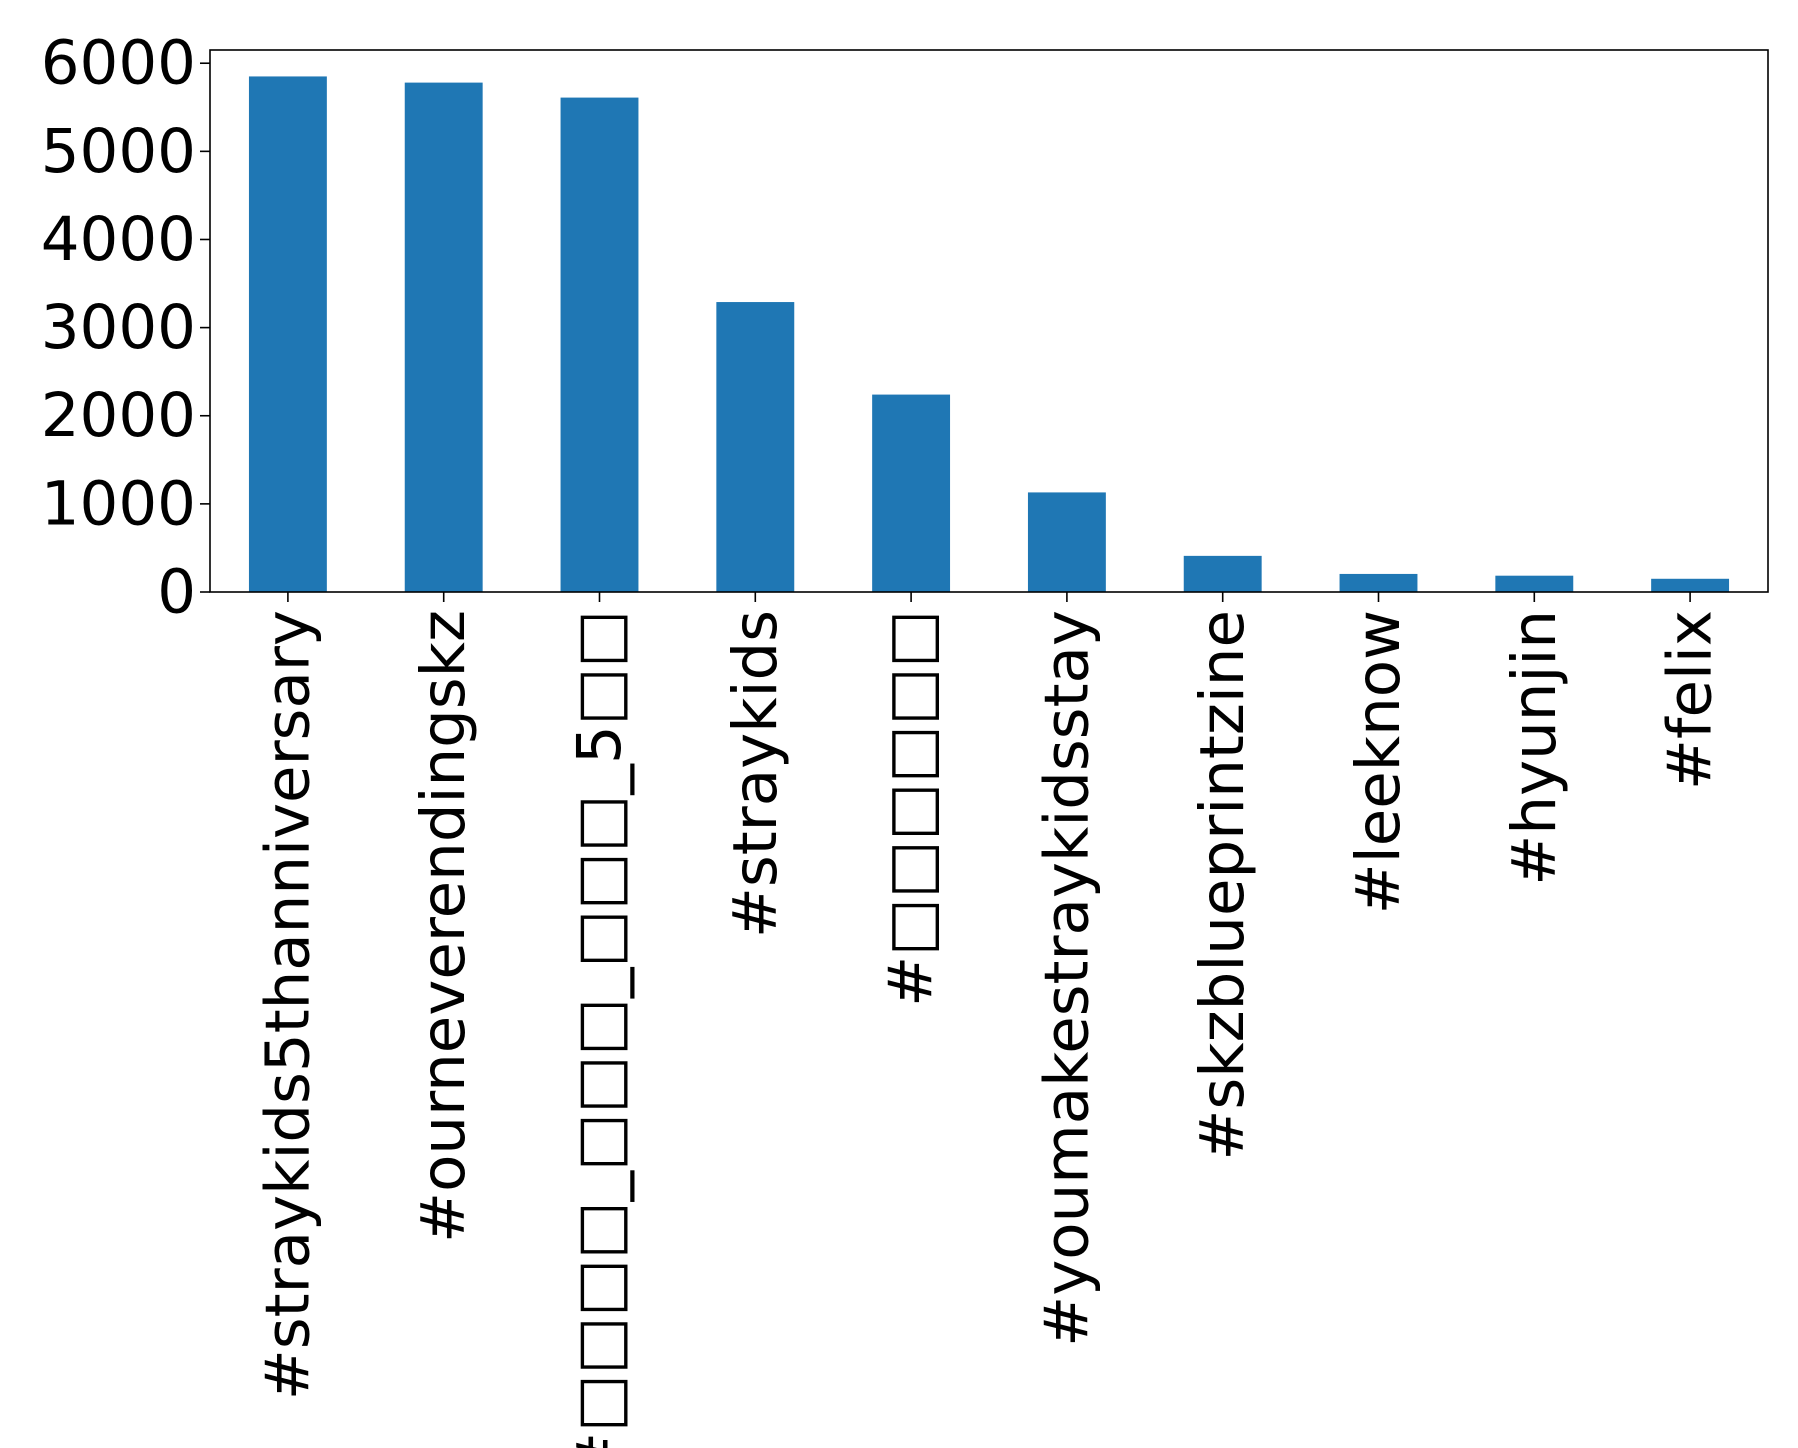 This screenshot has height=1448, width=1798. I want to click on y-tick-label-0: 0, so click(176, 592).